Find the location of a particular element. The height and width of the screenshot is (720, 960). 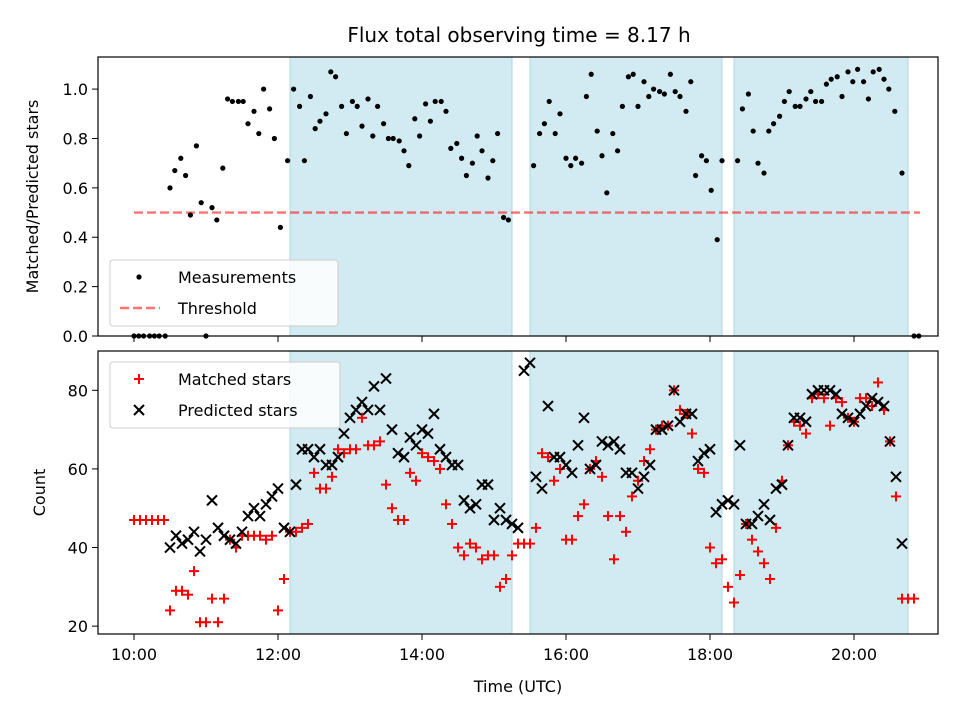

x-tick-label: 16:00 is located at coordinates (566, 654).